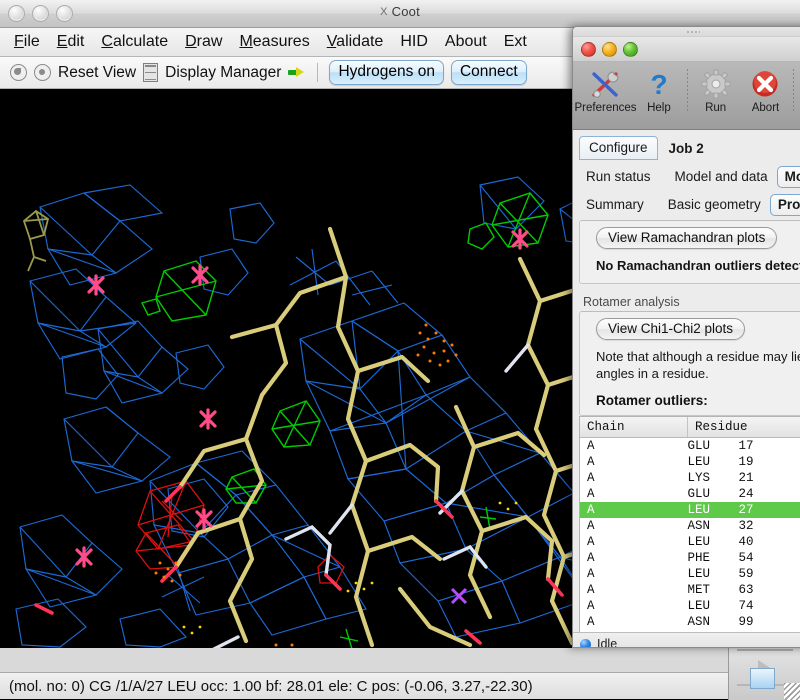 Image resolution: width=800 pixels, height=700 pixels. Describe the element at coordinates (687, 91) in the screenshot. I see `toolbar-divider` at that location.